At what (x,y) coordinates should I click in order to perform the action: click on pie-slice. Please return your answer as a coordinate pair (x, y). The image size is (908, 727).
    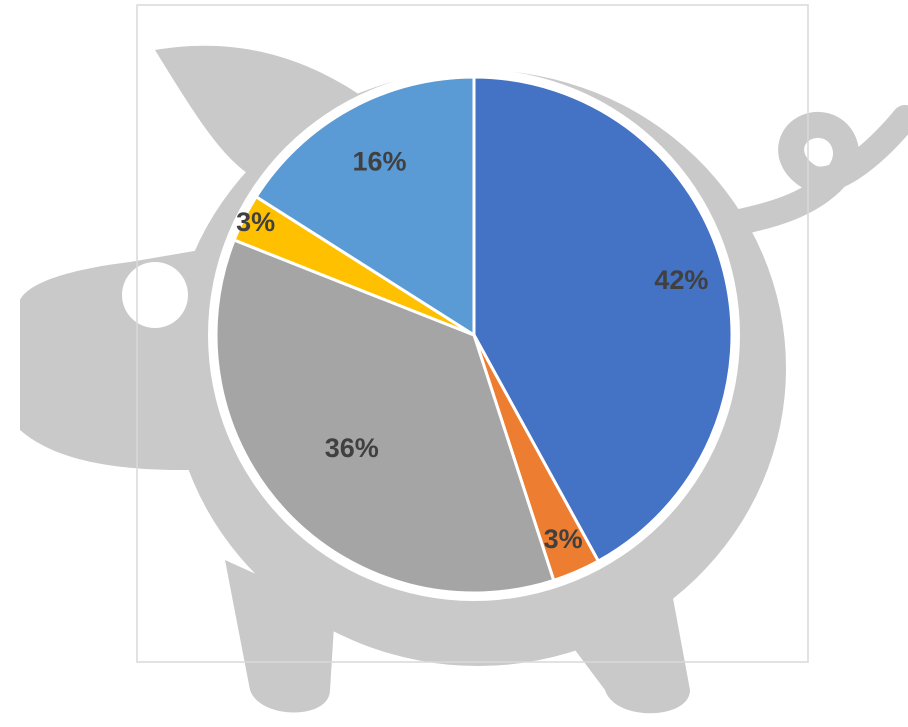
    Looking at the image, I should click on (365, 206).